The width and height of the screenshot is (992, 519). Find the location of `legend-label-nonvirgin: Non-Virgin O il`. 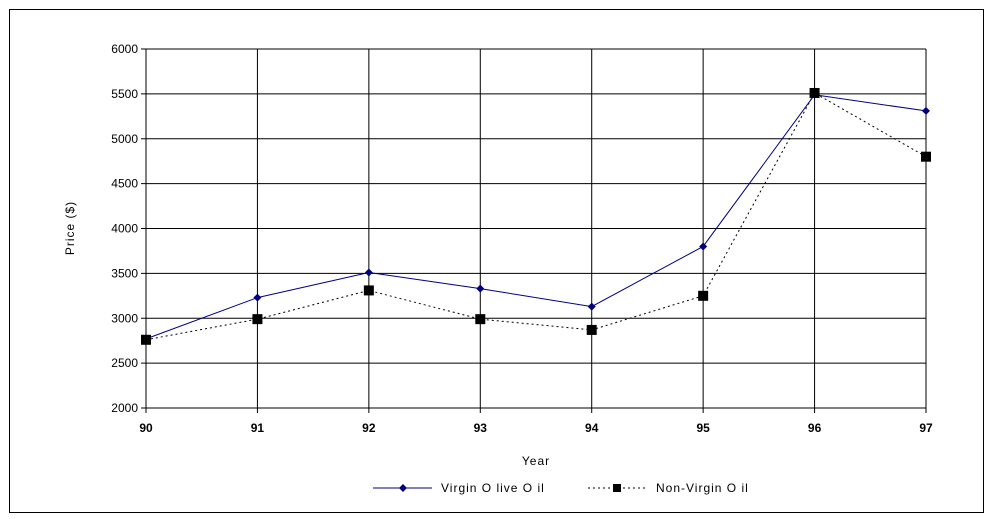

legend-label-nonvirgin: Non-Virgin O il is located at coordinates (702, 488).